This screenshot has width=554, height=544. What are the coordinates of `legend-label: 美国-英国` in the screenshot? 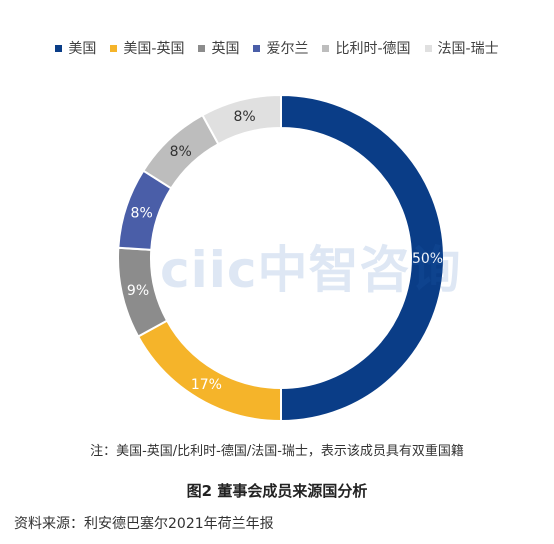 It's located at (154, 49).